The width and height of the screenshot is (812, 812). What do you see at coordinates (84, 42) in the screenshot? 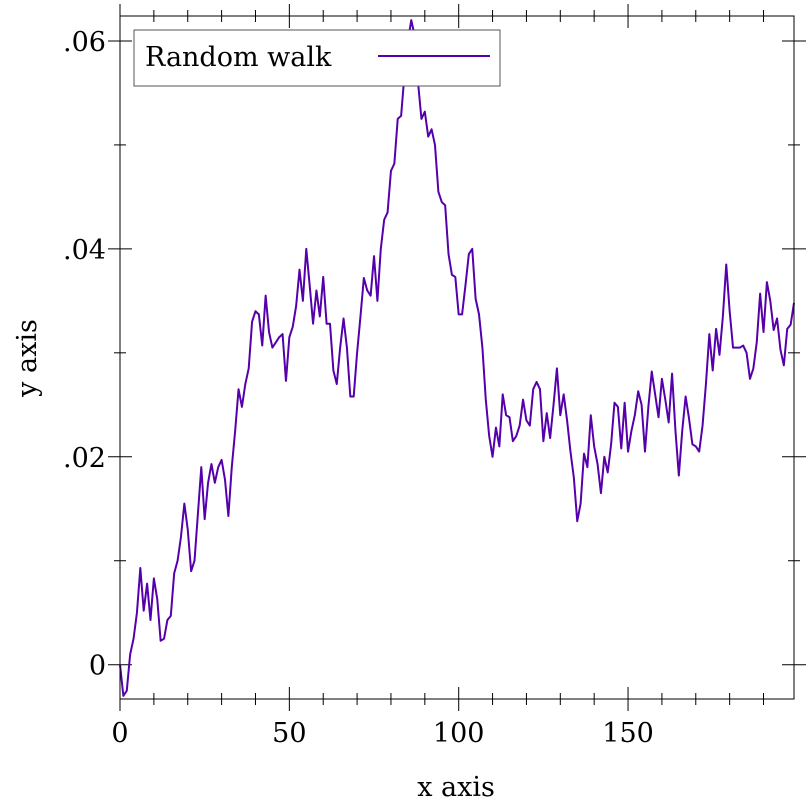
I see `y-tick-label: .06` at bounding box center [84, 42].